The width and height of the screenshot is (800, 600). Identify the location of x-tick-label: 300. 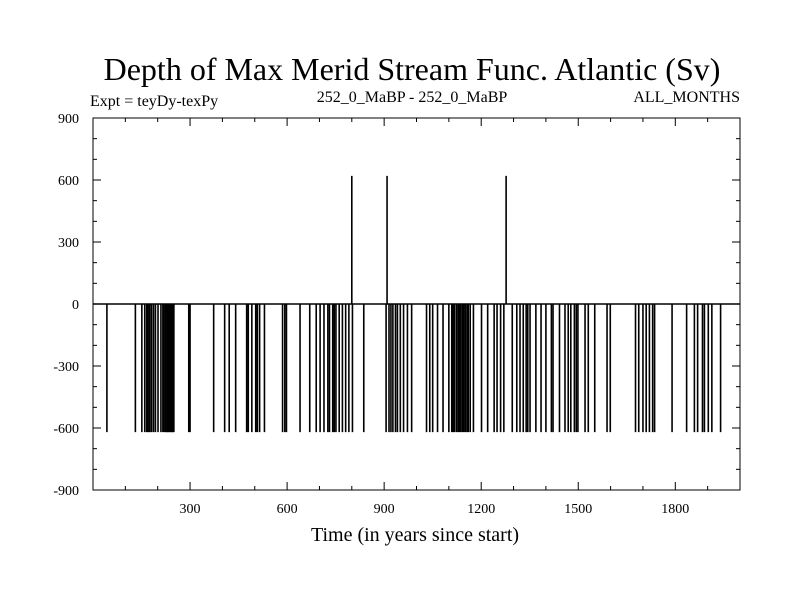
(190, 509).